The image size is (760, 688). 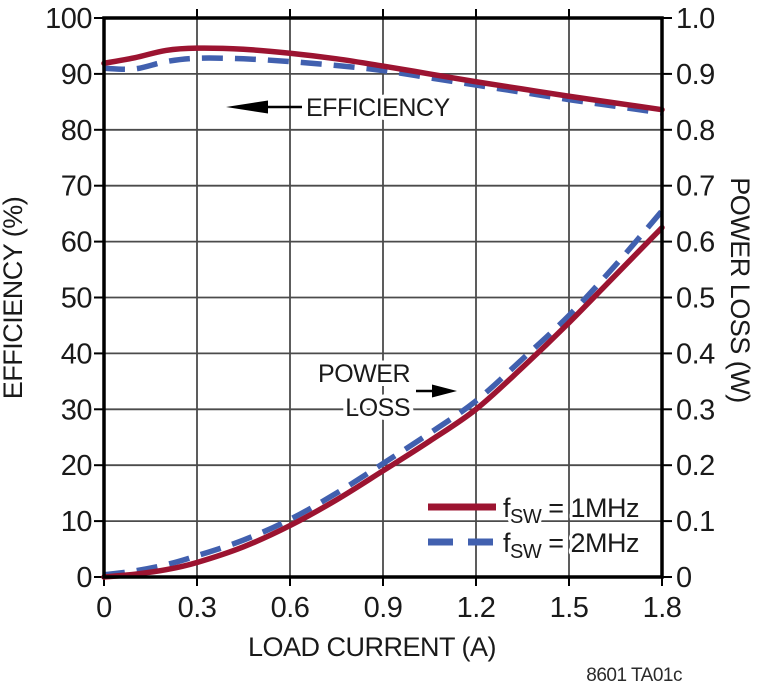 What do you see at coordinates (76, 354) in the screenshot?
I see `y-left-tick-label: 40` at bounding box center [76, 354].